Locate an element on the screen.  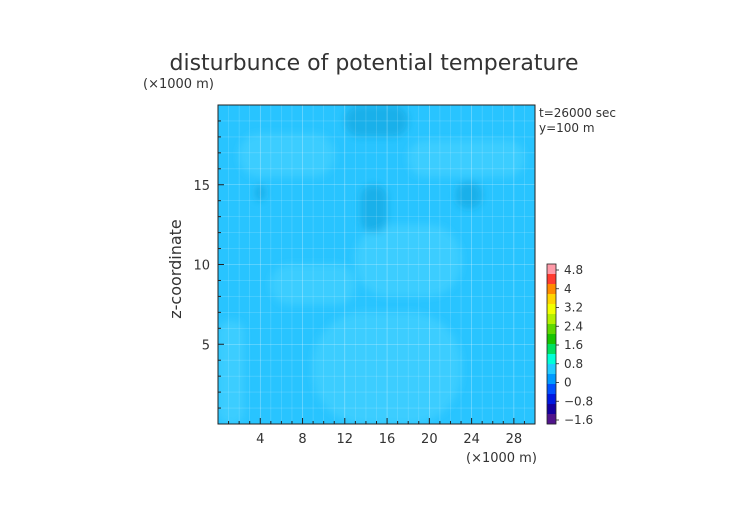
y-tick-label: 10 is located at coordinates (201, 266).